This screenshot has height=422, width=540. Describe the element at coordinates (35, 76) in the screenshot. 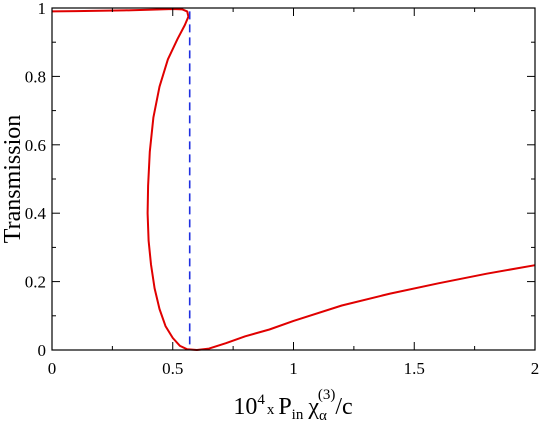

I see `y-tick-label: 0.8` at that location.